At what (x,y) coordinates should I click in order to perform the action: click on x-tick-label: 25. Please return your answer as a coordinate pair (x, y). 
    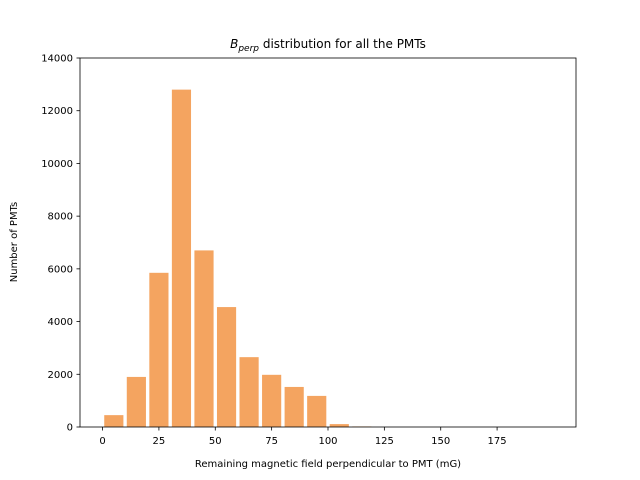
    Looking at the image, I should click on (159, 441).